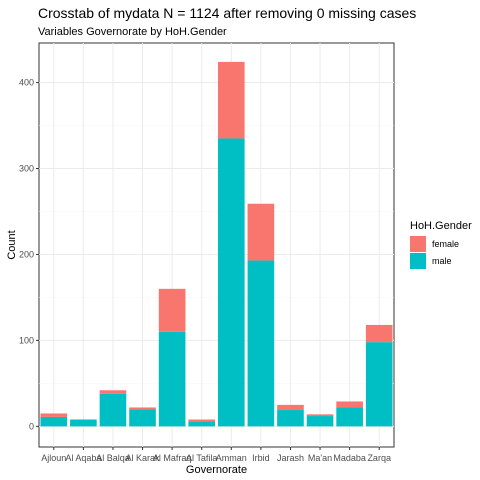  What do you see at coordinates (53, 458) in the screenshot?
I see `x-tick-label: Ajloun` at bounding box center [53, 458].